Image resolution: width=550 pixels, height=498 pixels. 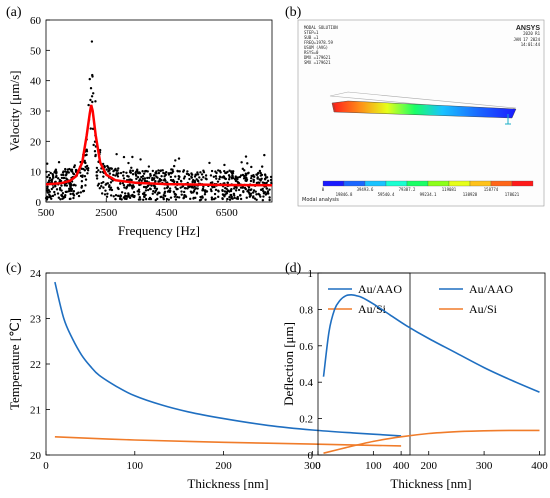 What do you see at coordinates (159, 230) in the screenshot?
I see `x-axis-title-a: Frequency [Hz]` at bounding box center [159, 230].